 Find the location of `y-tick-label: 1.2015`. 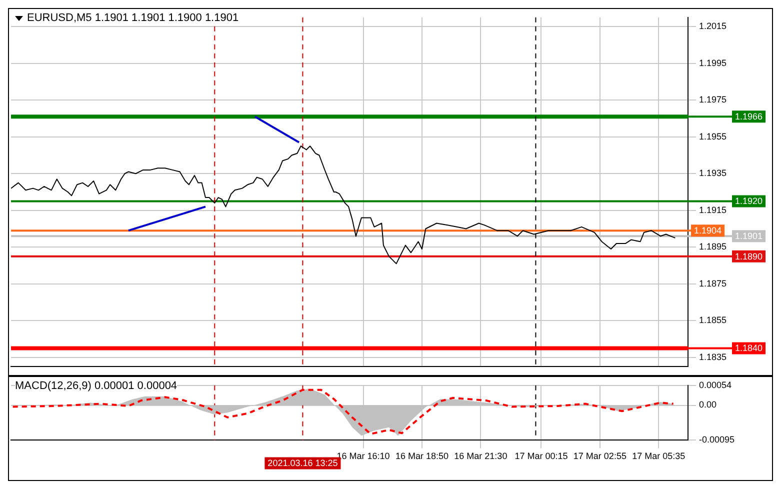

y-tick-label: 1.2015 is located at coordinates (713, 26).